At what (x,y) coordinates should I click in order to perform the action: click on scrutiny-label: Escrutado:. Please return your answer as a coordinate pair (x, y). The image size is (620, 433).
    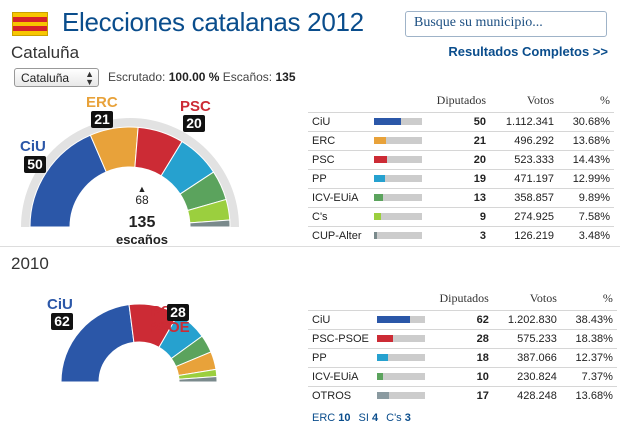
    Looking at the image, I should click on (137, 77).